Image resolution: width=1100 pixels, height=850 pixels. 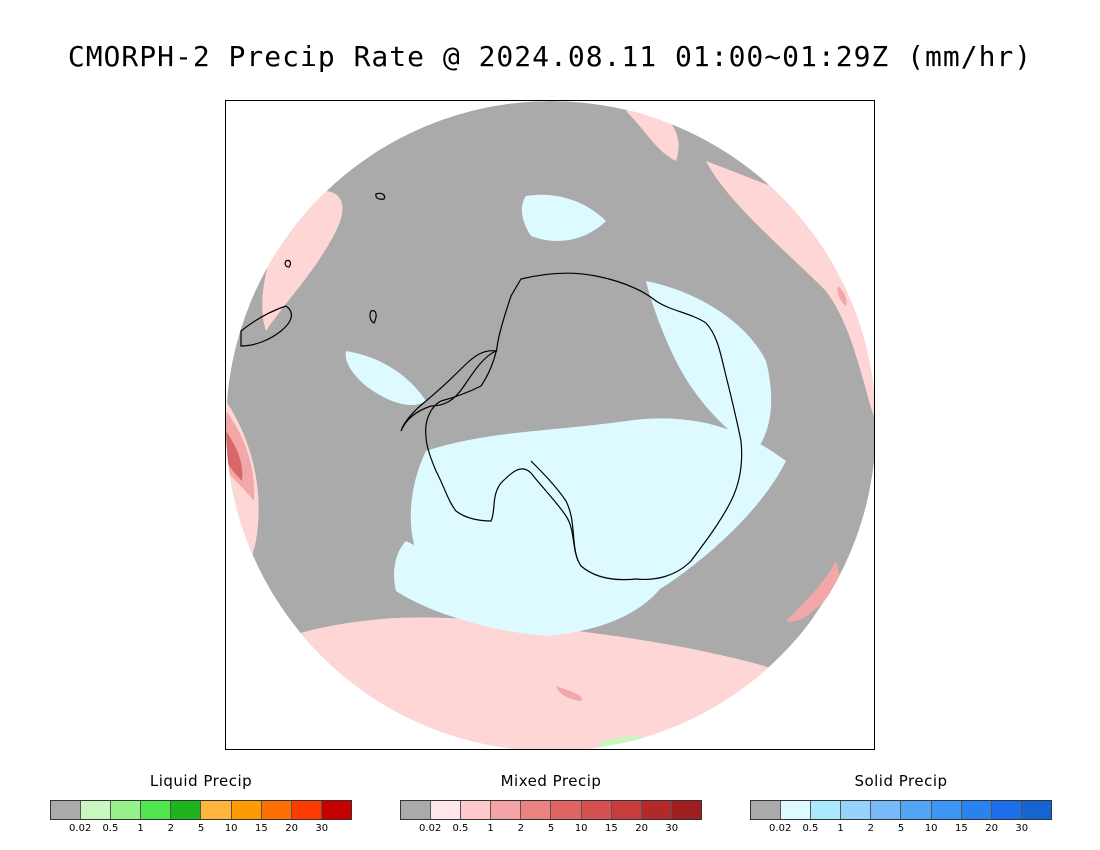 What do you see at coordinates (569, 693) in the screenshot?
I see `mixed-precip-core-south` at bounding box center [569, 693].